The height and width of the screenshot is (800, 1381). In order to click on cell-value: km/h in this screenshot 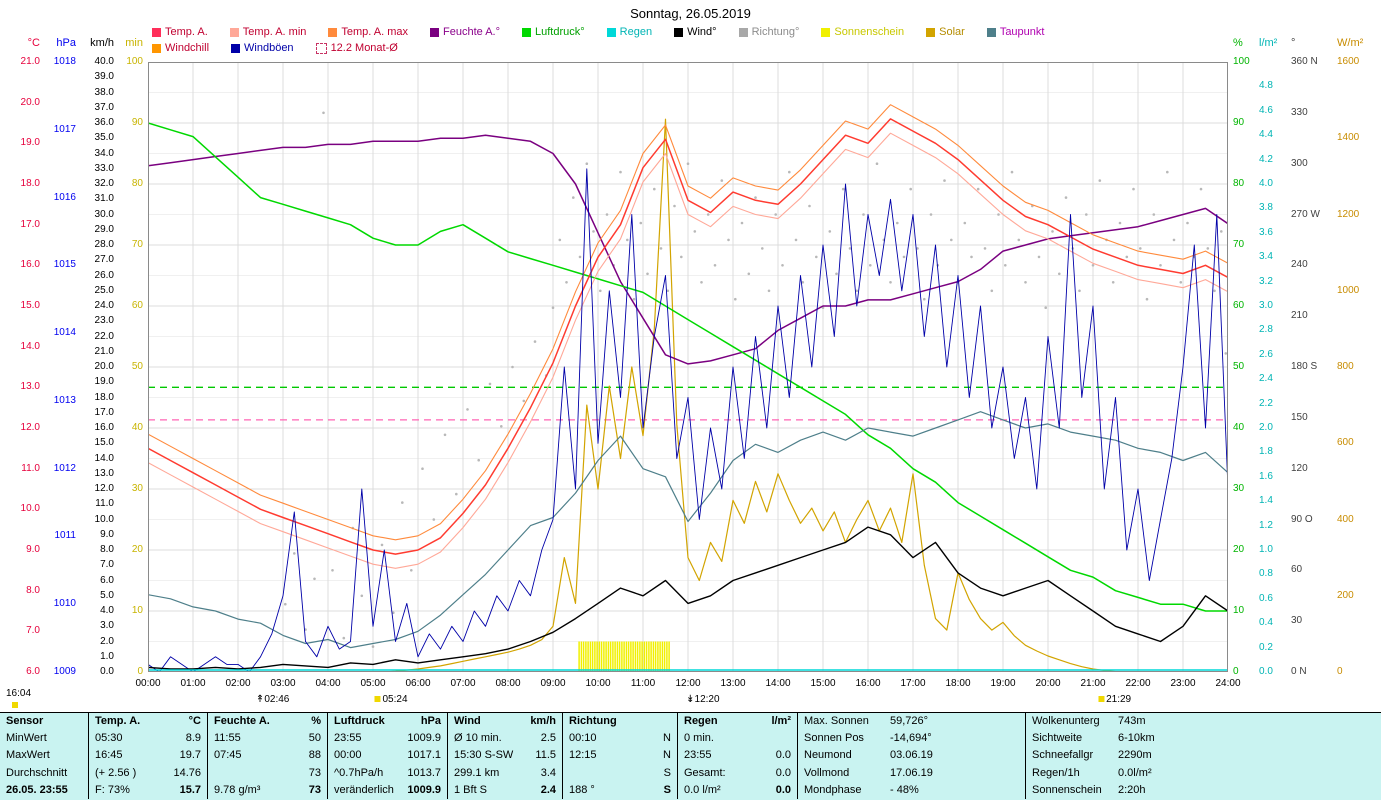, I will do `click(543, 721)`.